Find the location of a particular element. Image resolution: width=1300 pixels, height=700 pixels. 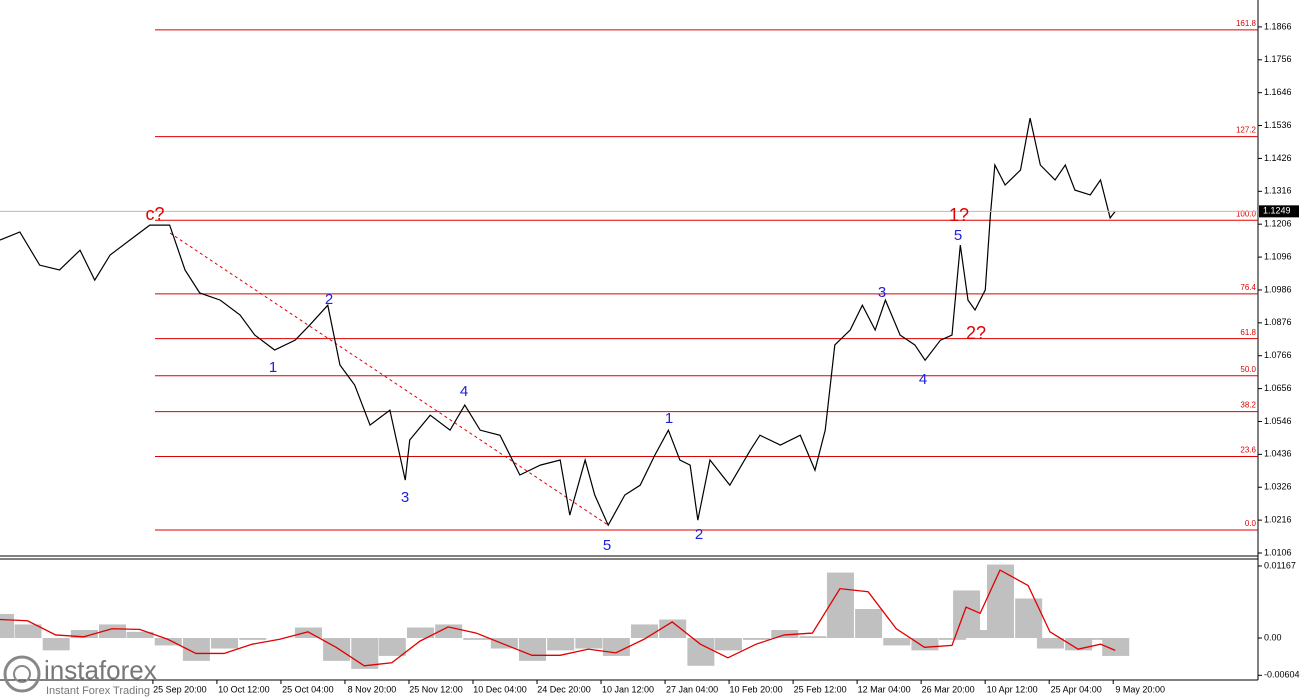

x-tick-label: 26 Mar 20:00 is located at coordinates (948, 689).